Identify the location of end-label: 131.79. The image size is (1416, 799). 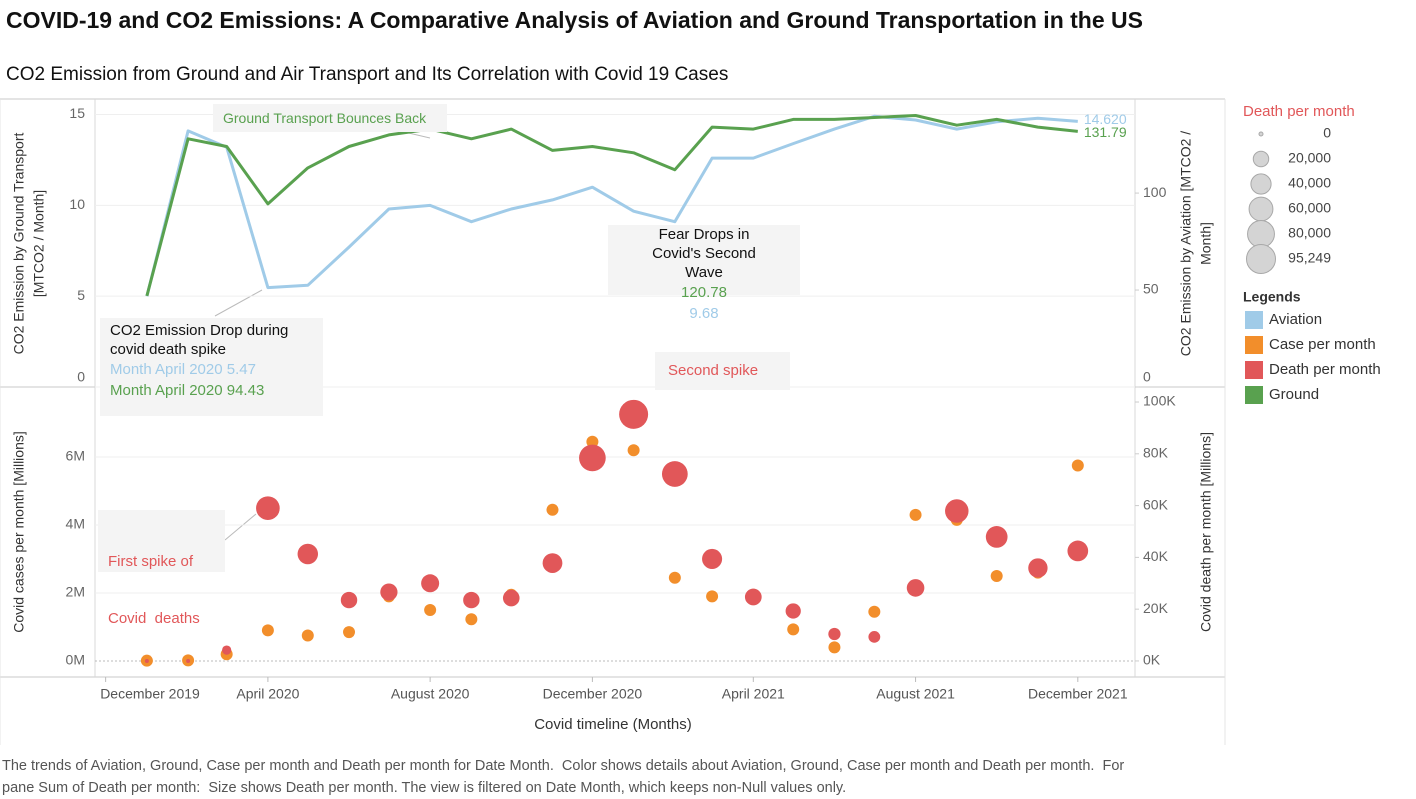
(1105, 132).